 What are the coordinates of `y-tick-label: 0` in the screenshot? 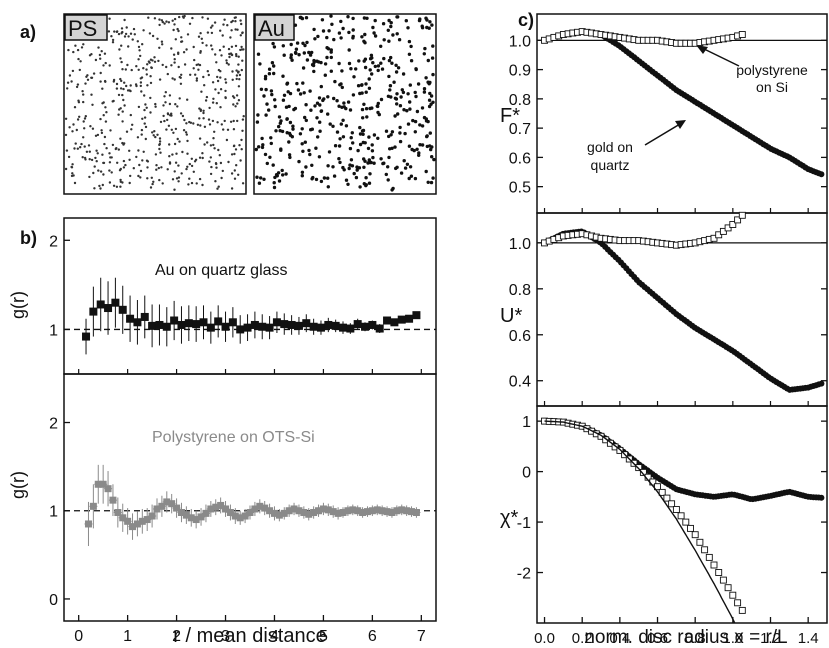 It's located at (526, 473).